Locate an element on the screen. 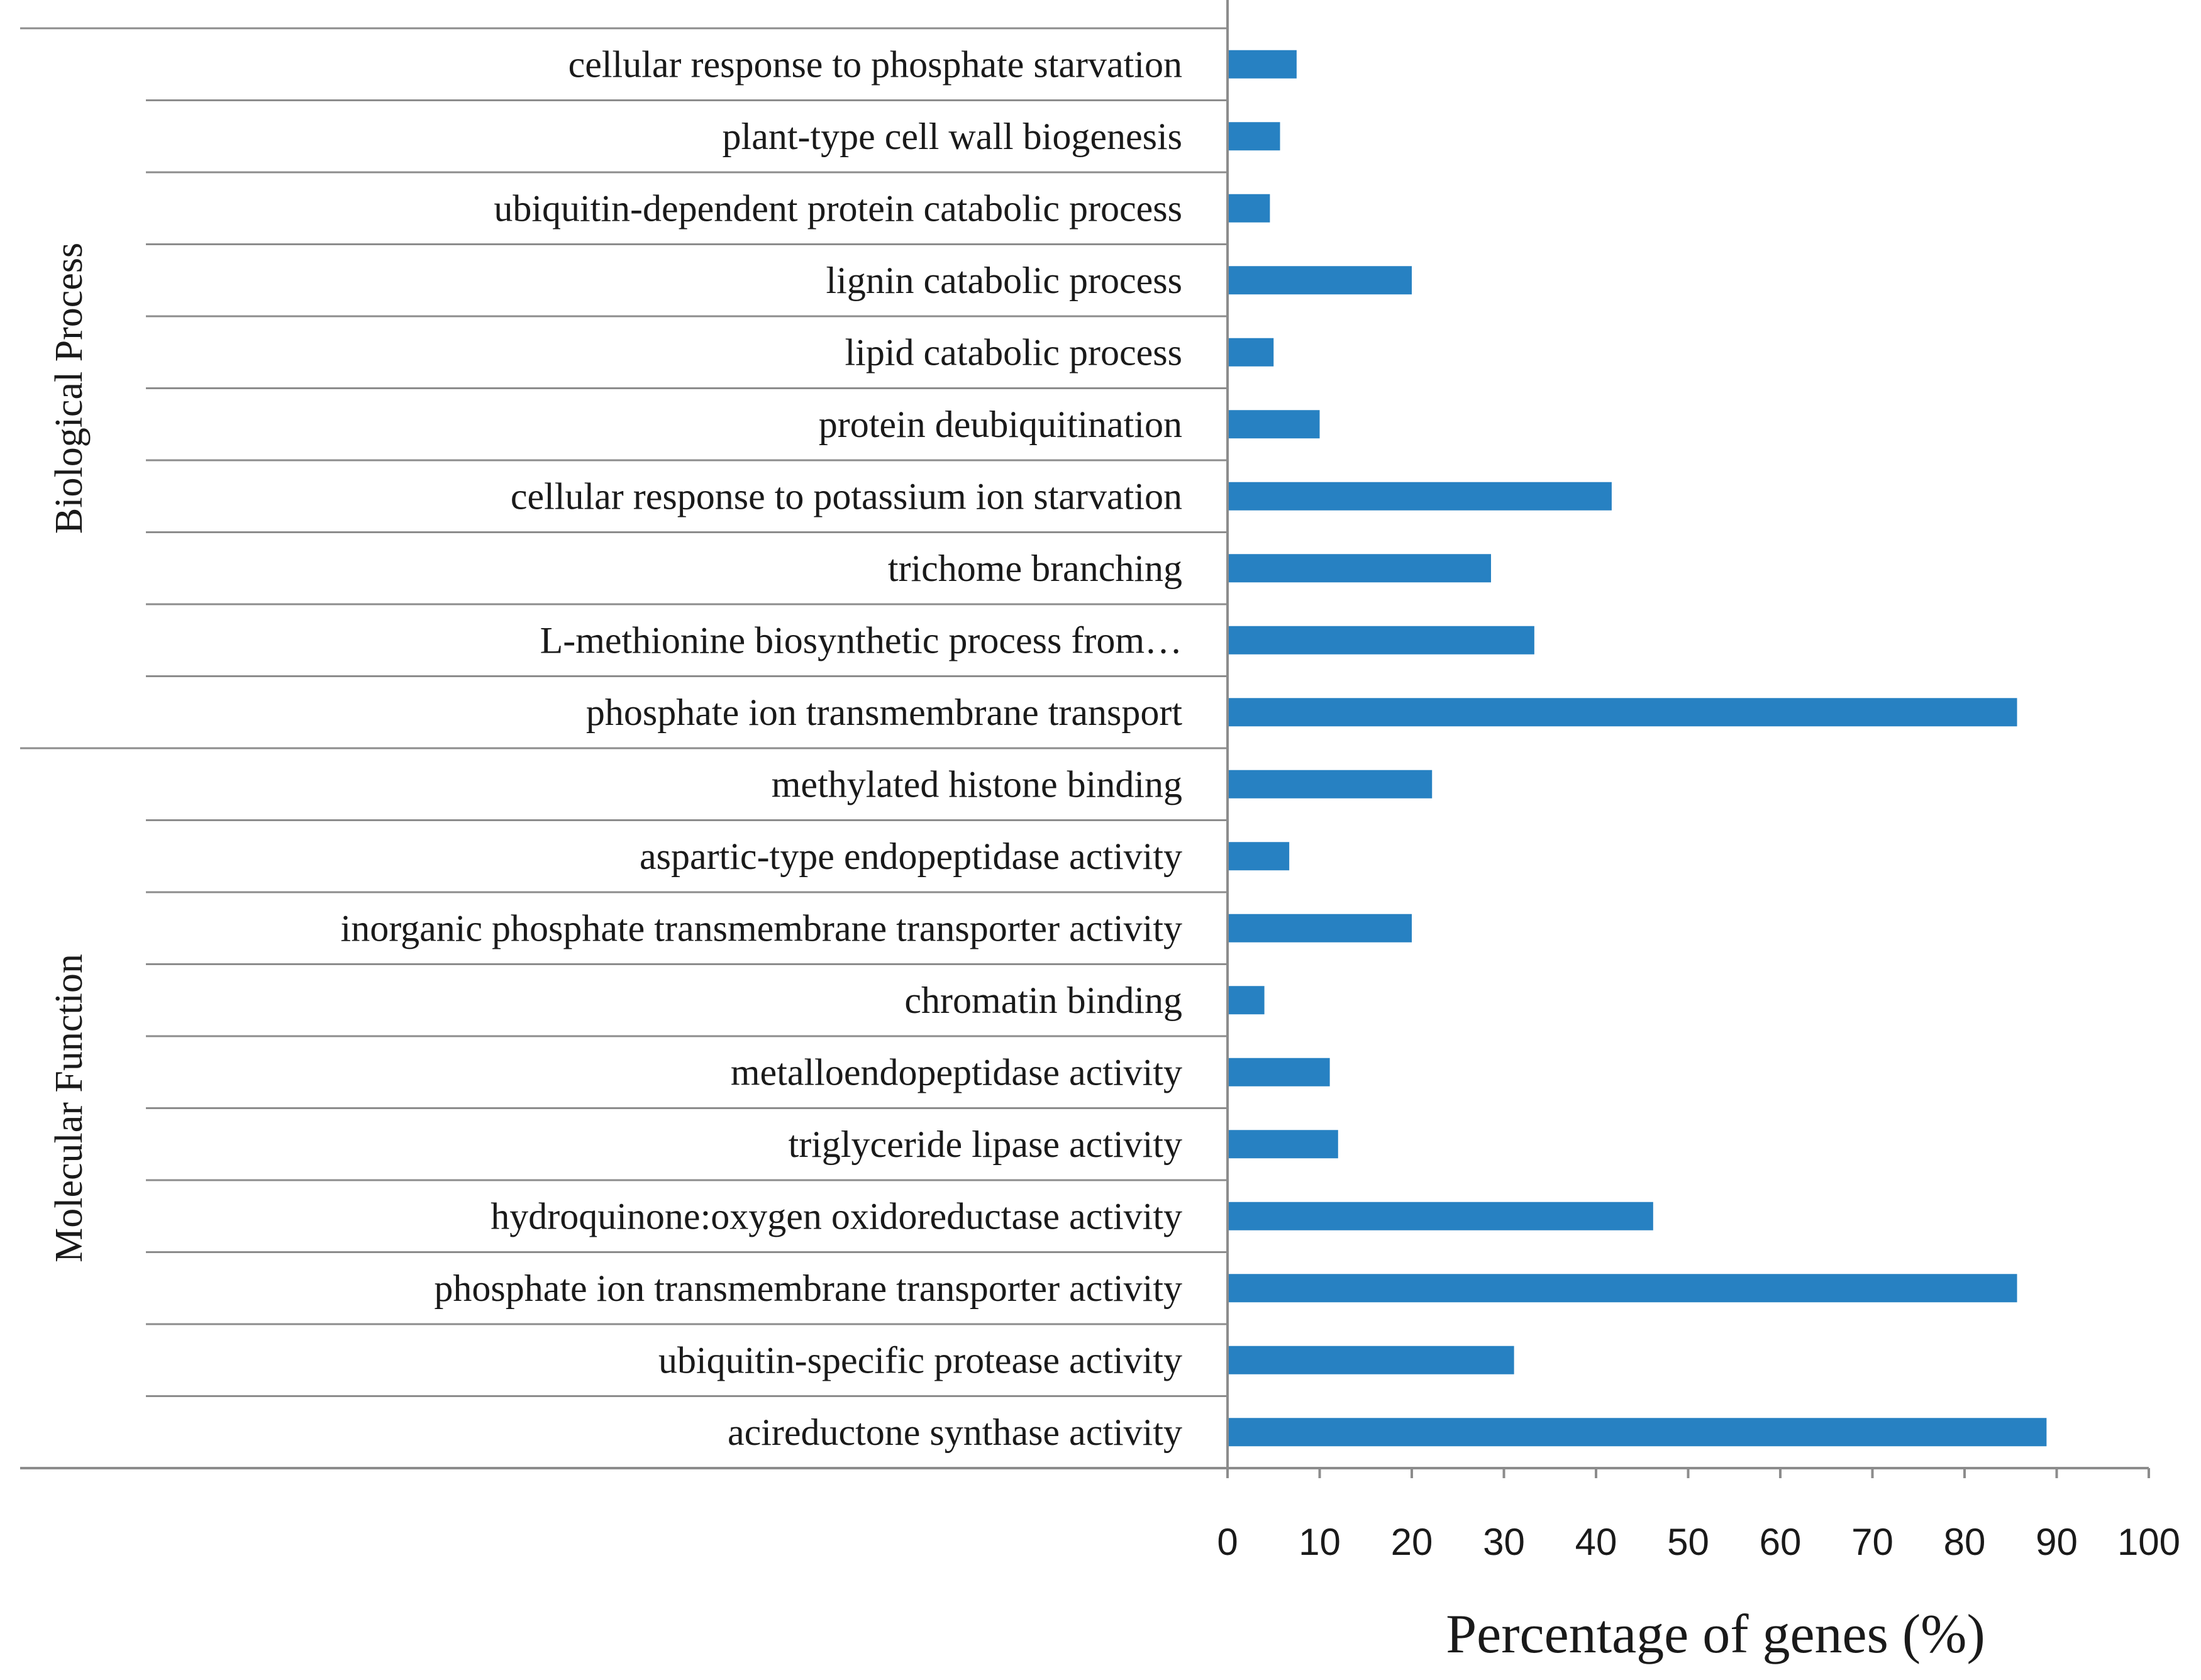  x-tick-label: 30 is located at coordinates (1504, 1542).